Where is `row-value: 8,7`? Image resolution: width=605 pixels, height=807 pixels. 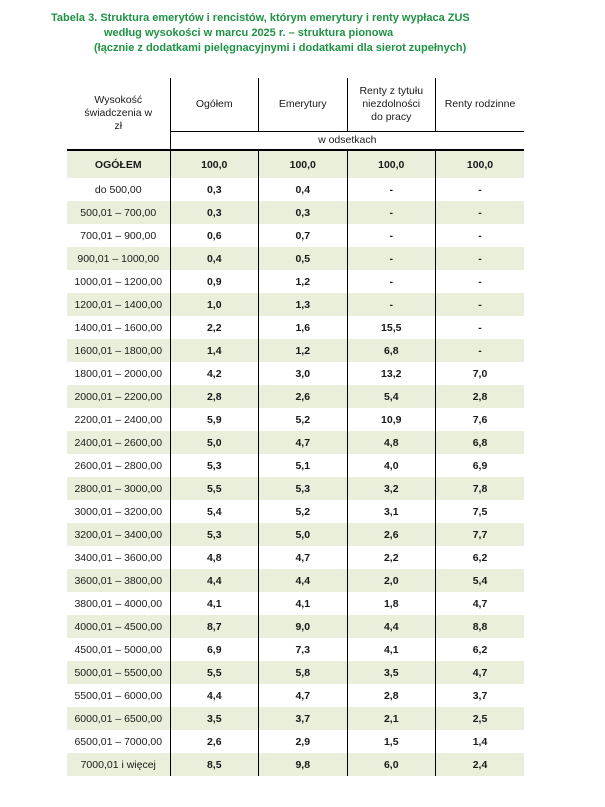
row-value: 8,7 is located at coordinates (214, 626).